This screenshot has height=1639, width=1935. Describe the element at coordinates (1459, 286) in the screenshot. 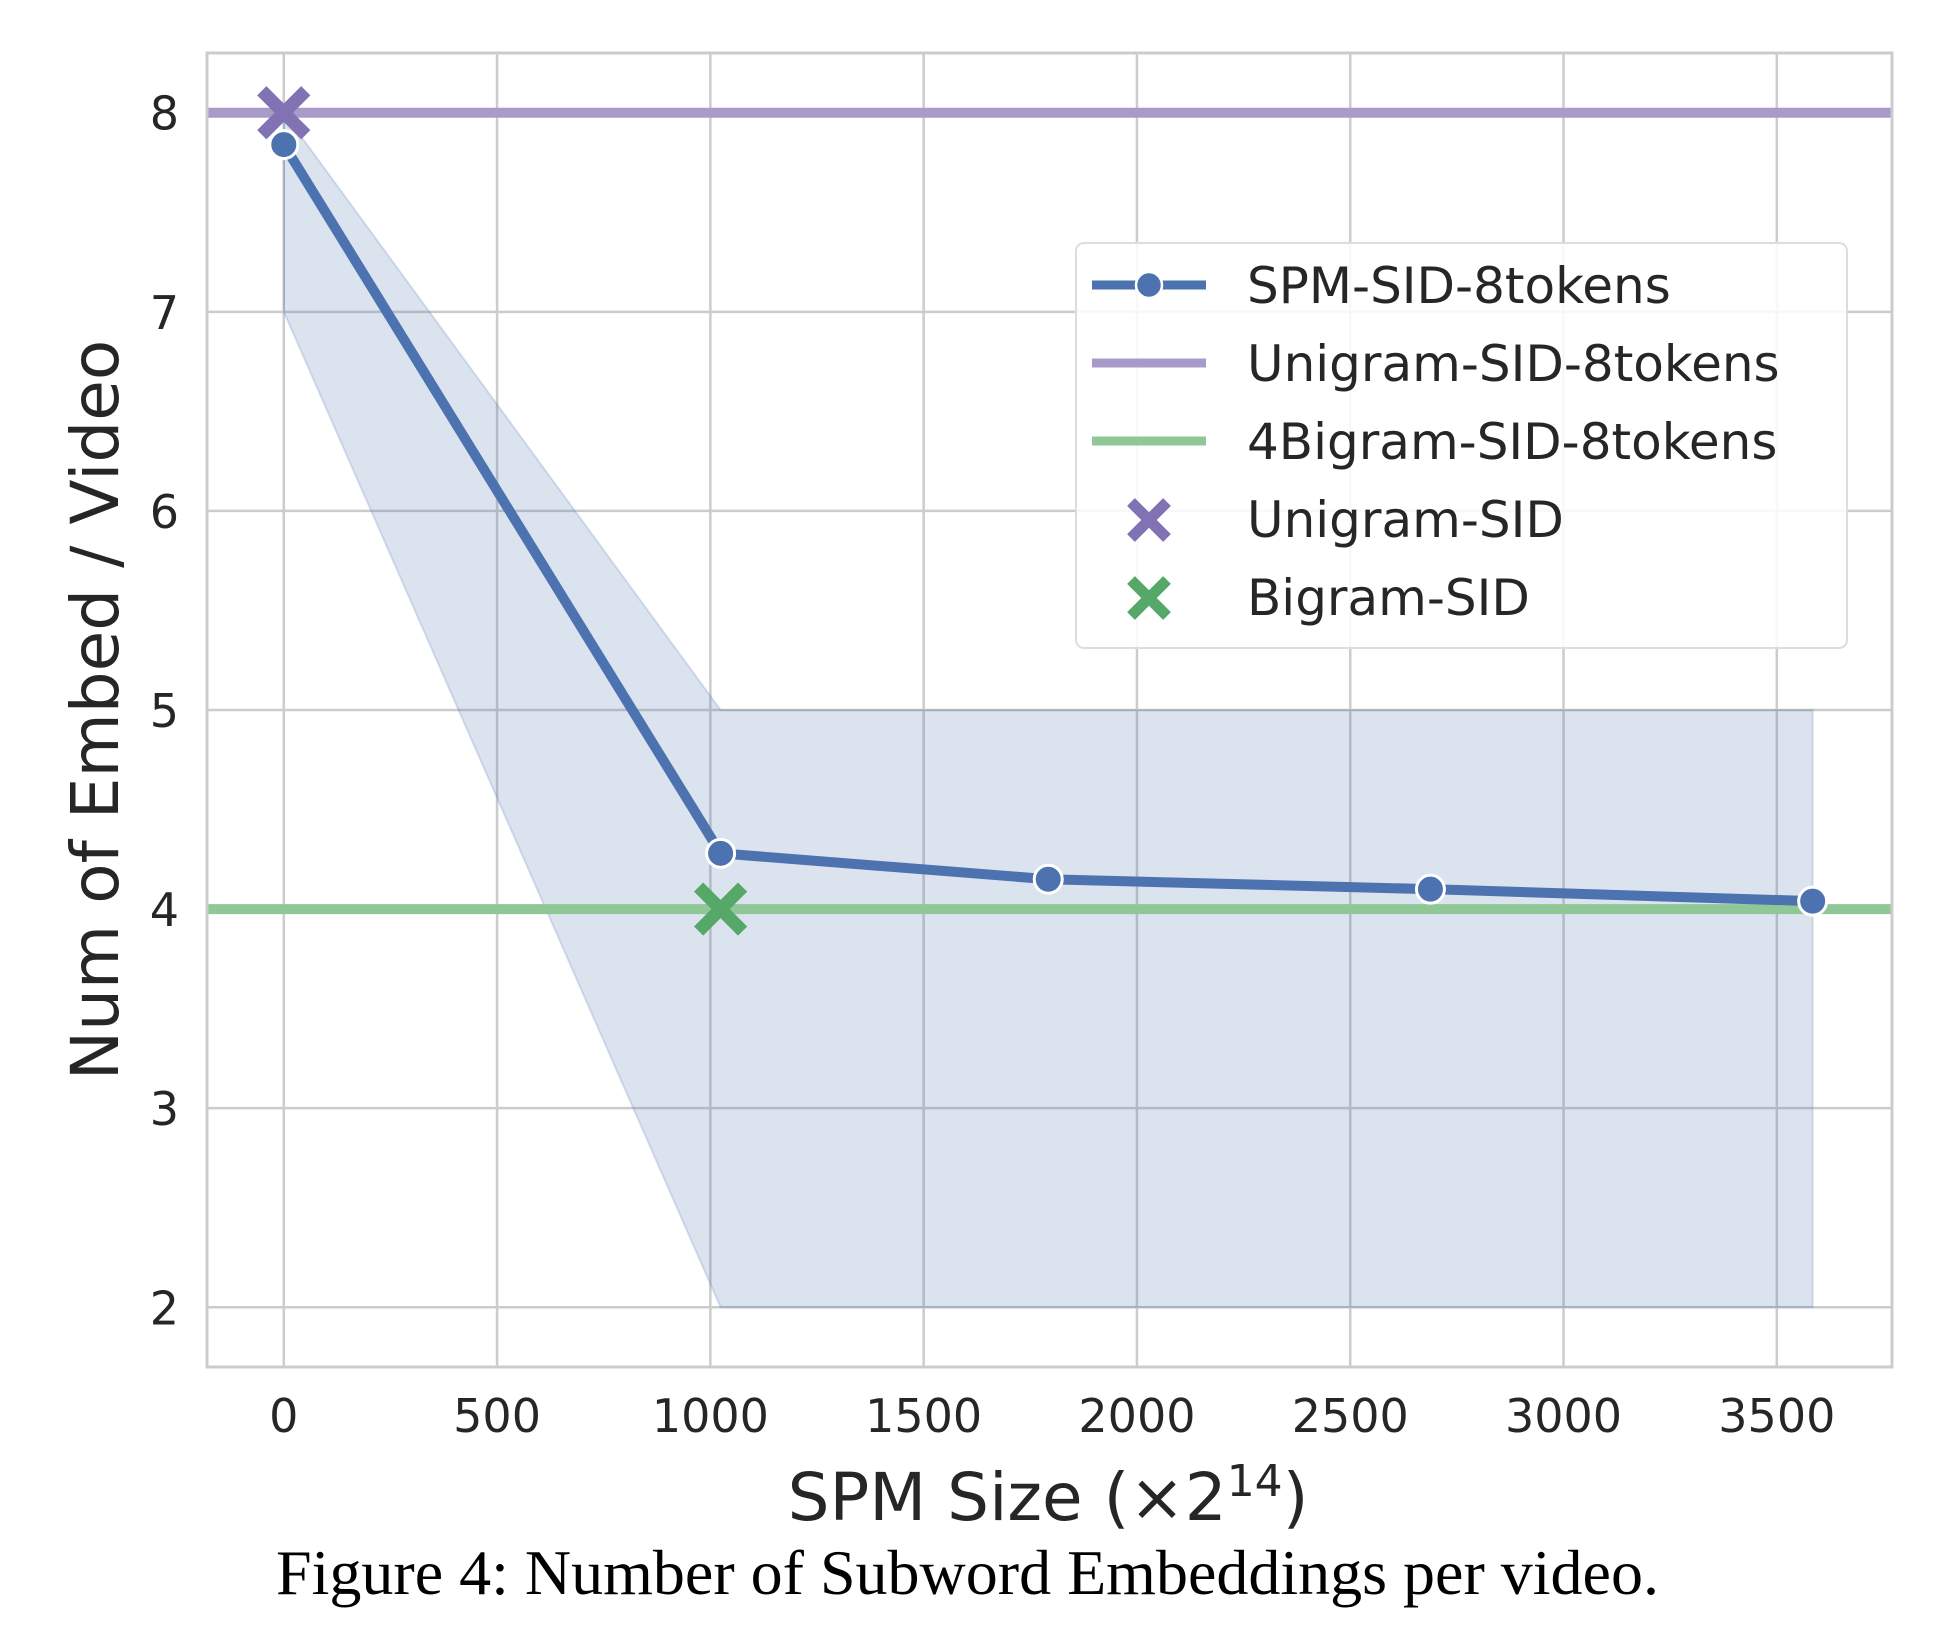

I see `svg-text: SPM-SID-8tokens` at that location.